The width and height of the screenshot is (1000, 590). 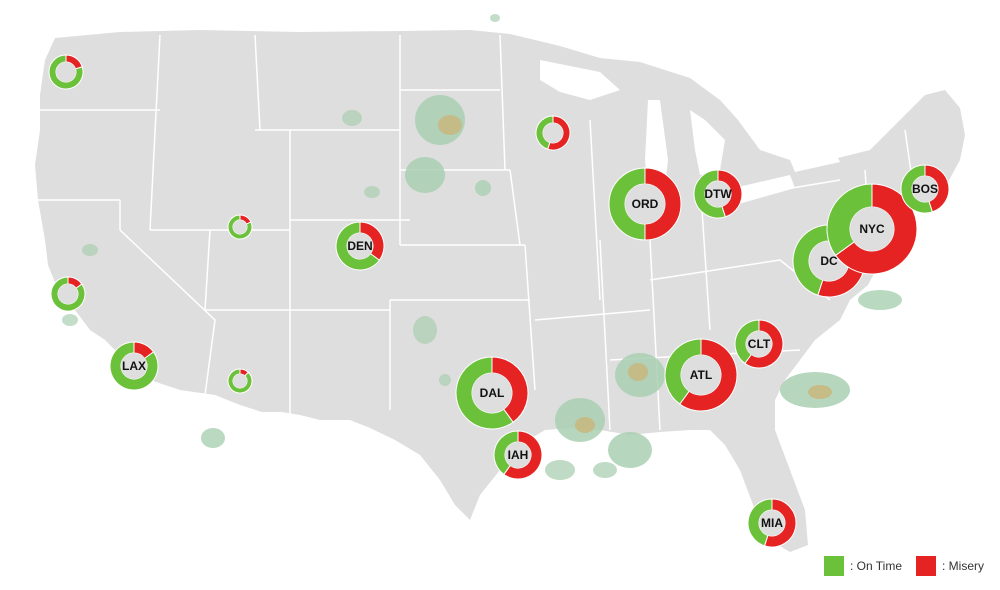 I want to click on airport-ord: ORD, so click(x=645, y=204).